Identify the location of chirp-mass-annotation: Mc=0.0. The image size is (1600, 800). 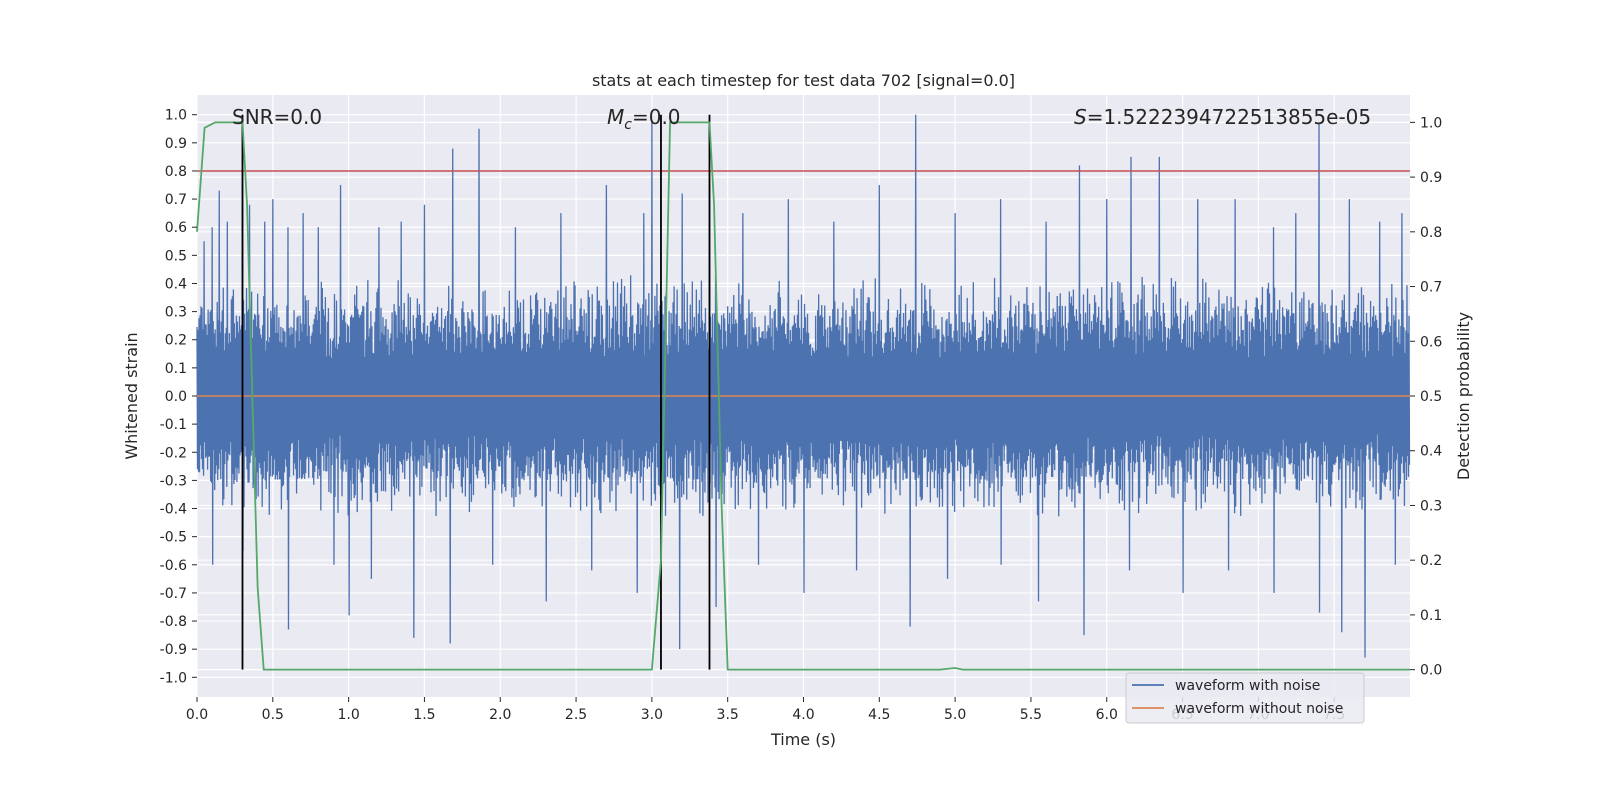
(644, 119).